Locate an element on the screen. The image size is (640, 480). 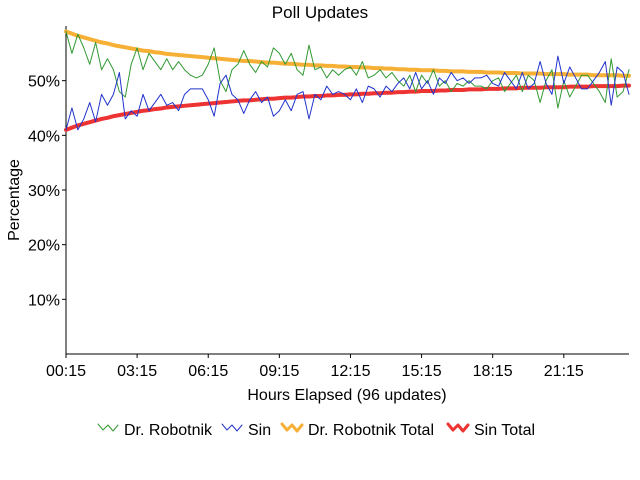
x-tick-label: 12:15 is located at coordinates (350, 371).